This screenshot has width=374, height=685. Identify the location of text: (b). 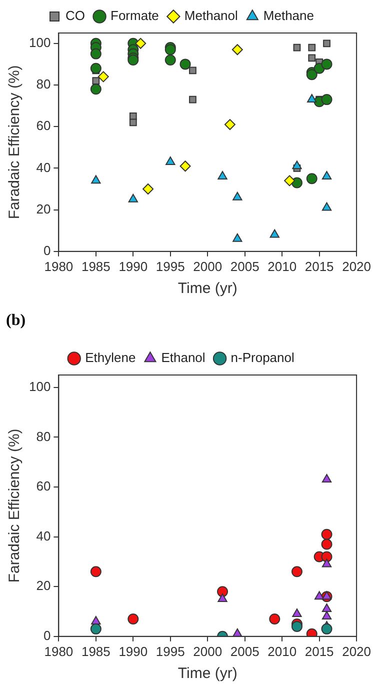
(16, 321).